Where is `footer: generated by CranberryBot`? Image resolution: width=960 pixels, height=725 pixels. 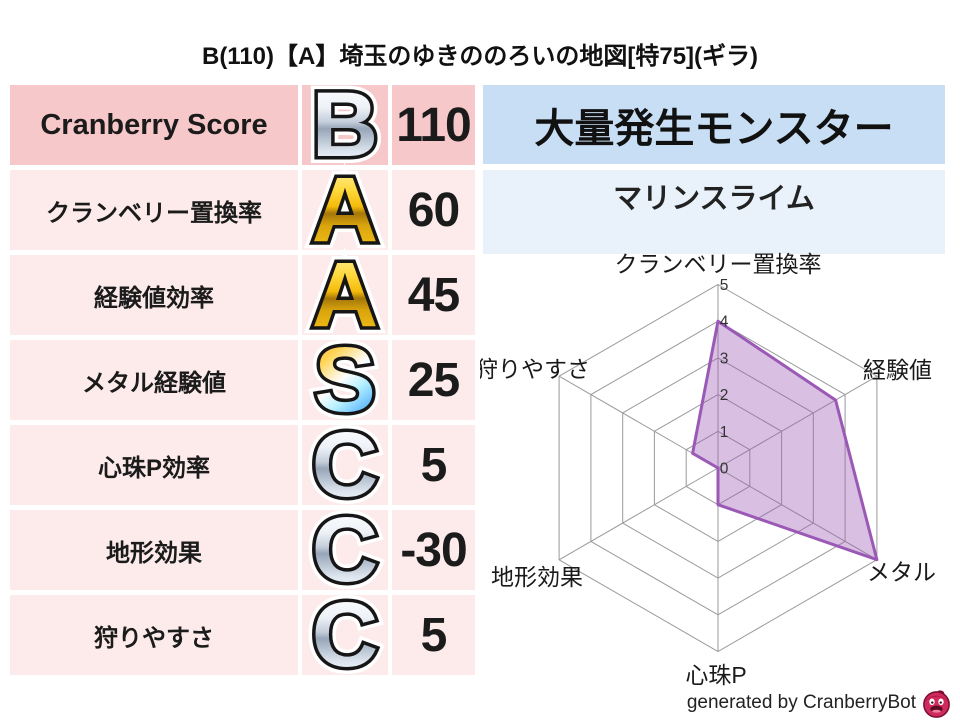
footer: generated by CranberryBot is located at coordinates (756, 703).